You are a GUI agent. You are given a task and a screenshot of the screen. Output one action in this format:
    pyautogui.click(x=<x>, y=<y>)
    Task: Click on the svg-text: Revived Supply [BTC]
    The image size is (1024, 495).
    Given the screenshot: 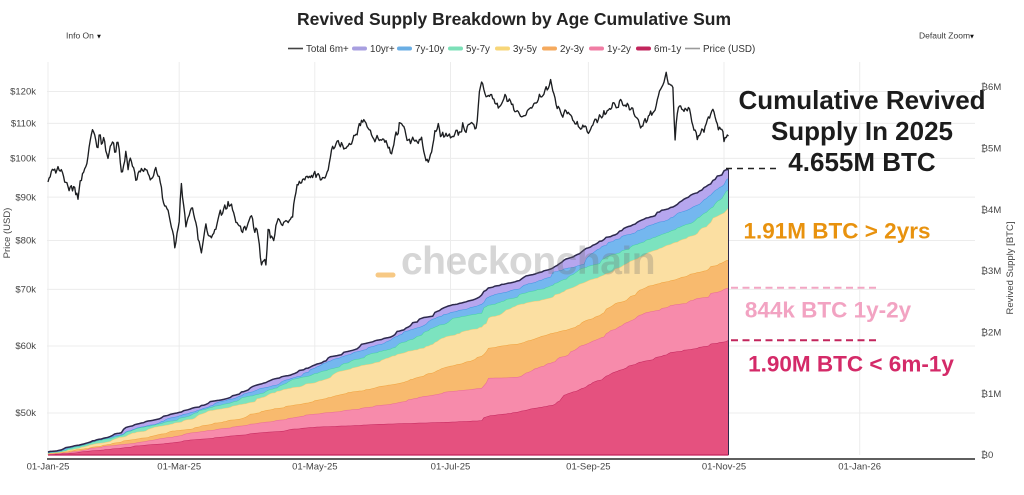 What is the action you would take?
    pyautogui.click(x=1010, y=268)
    